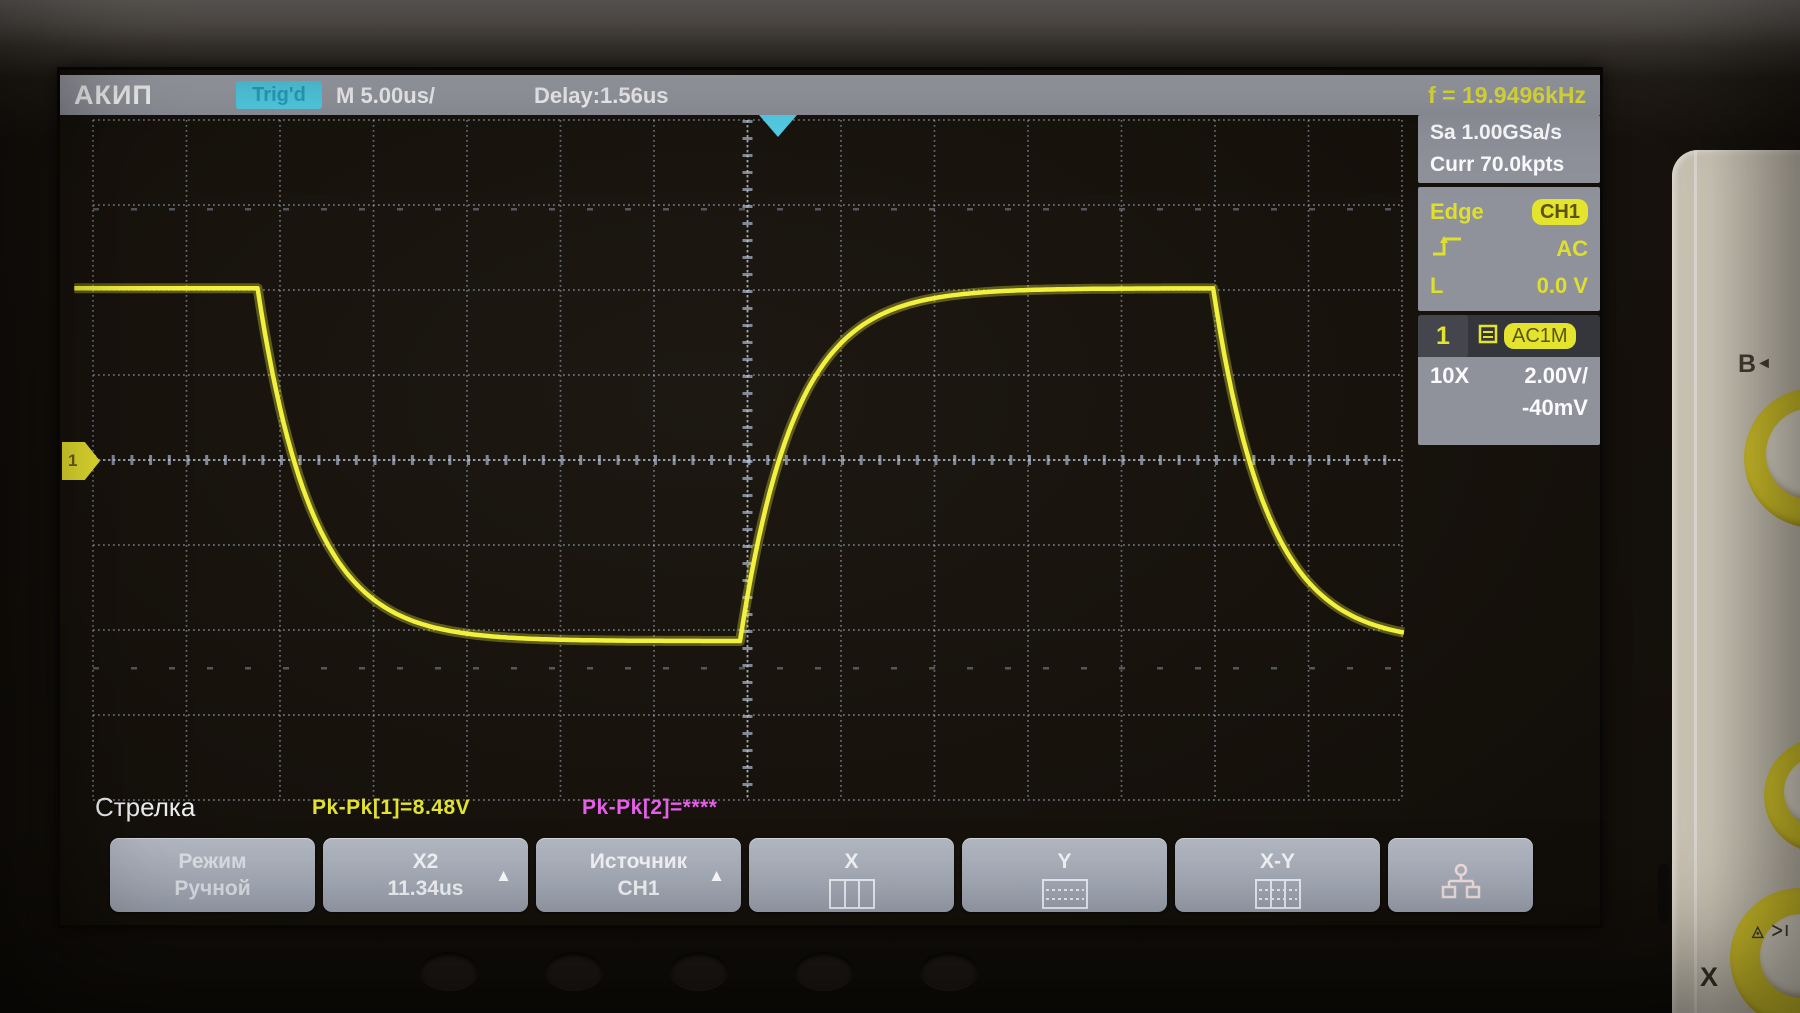  Describe the element at coordinates (1765, 950) in the screenshot. I see `horizontal-scale-knob` at that location.